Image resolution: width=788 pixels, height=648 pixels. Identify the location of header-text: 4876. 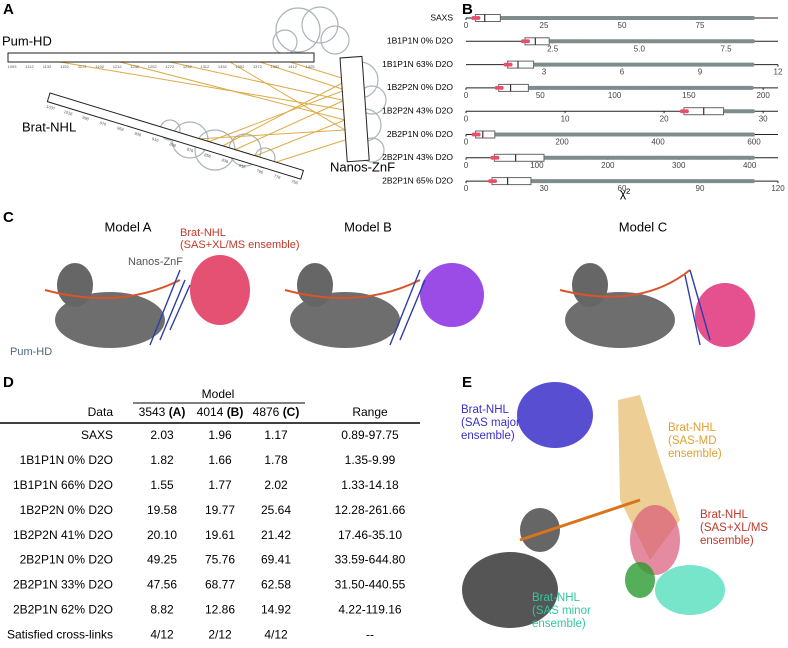
(266, 412).